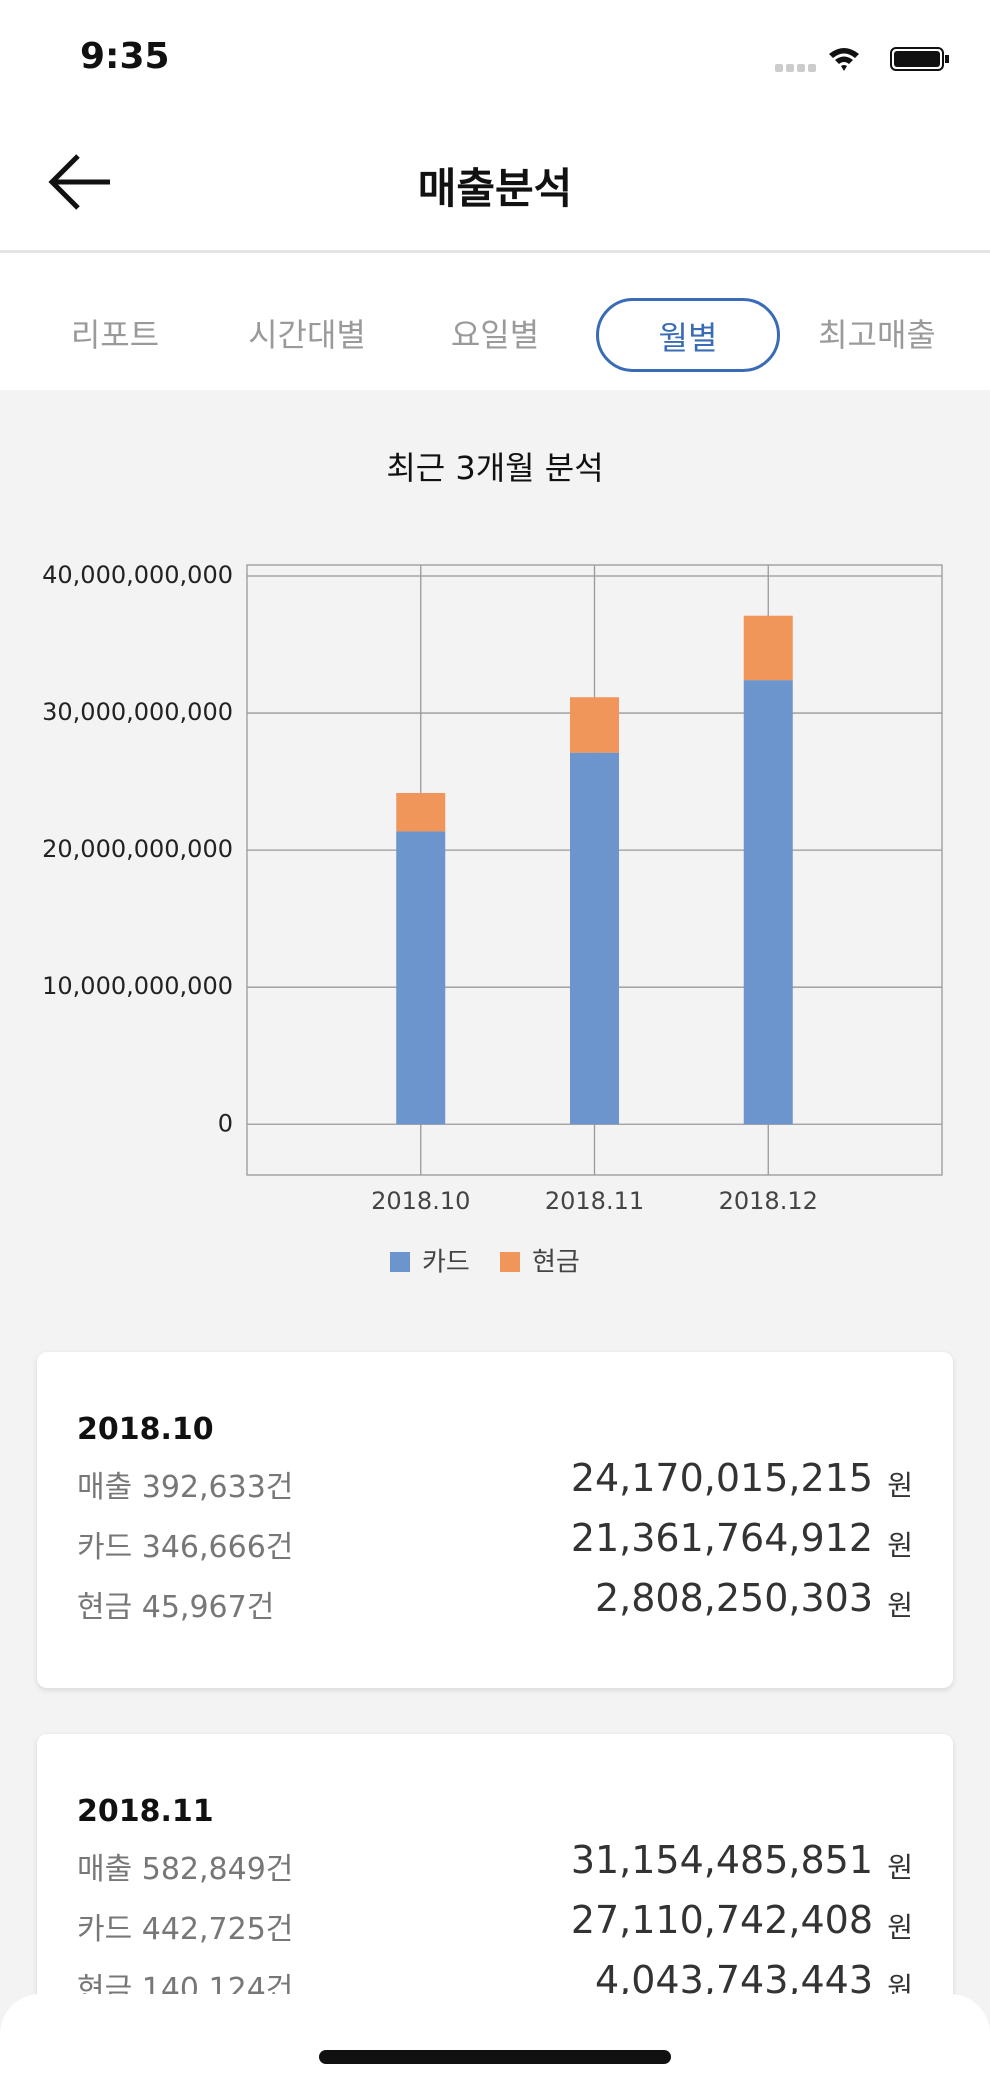  What do you see at coordinates (137, 849) in the screenshot?
I see `y-tick-label: 20,000,000,000` at bounding box center [137, 849].